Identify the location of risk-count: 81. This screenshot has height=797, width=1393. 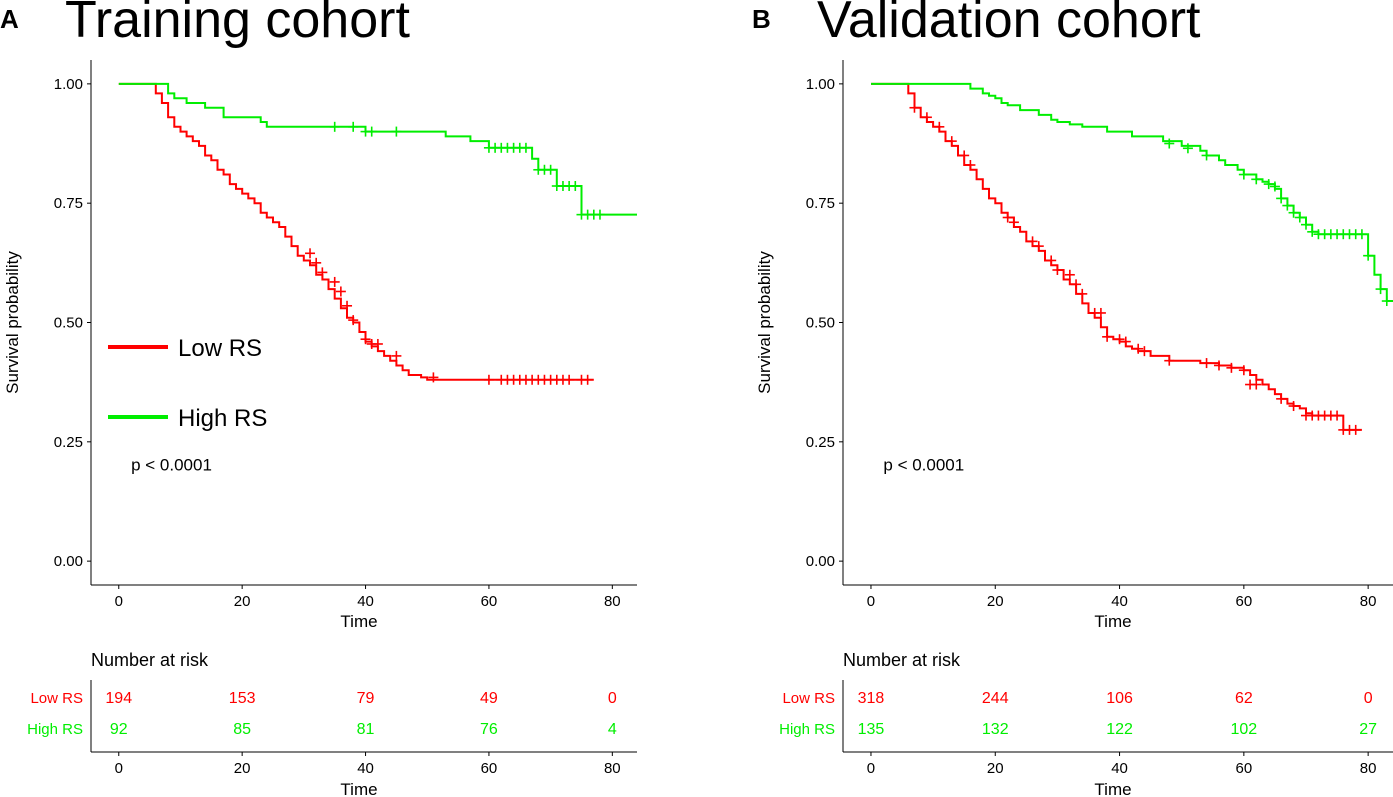
(366, 729).